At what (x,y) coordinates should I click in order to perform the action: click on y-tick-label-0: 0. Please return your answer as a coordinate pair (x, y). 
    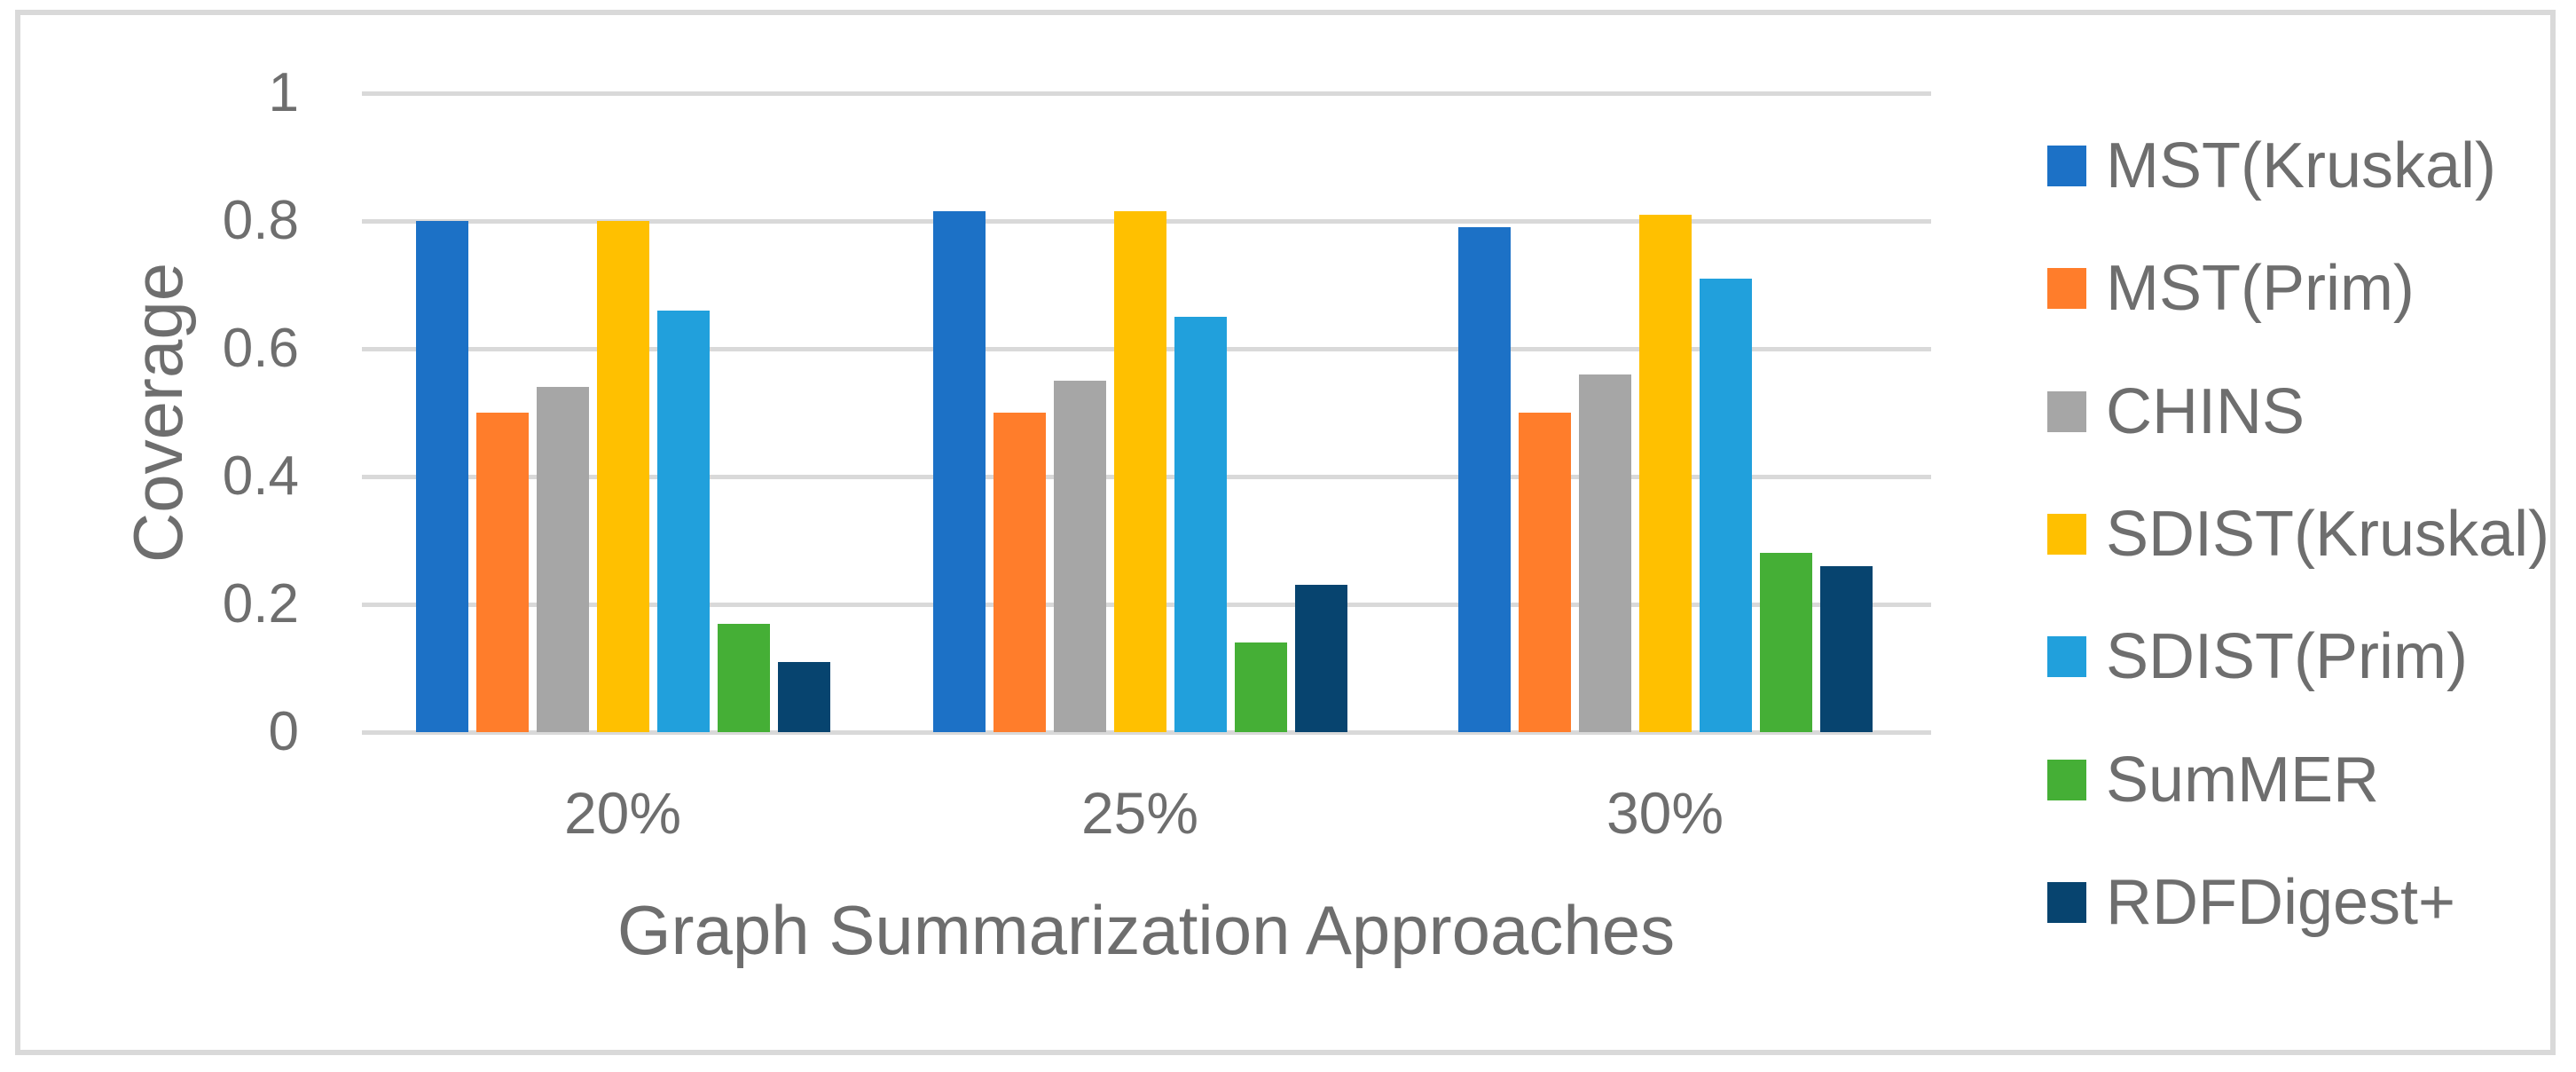
    Looking at the image, I should click on (283, 731).